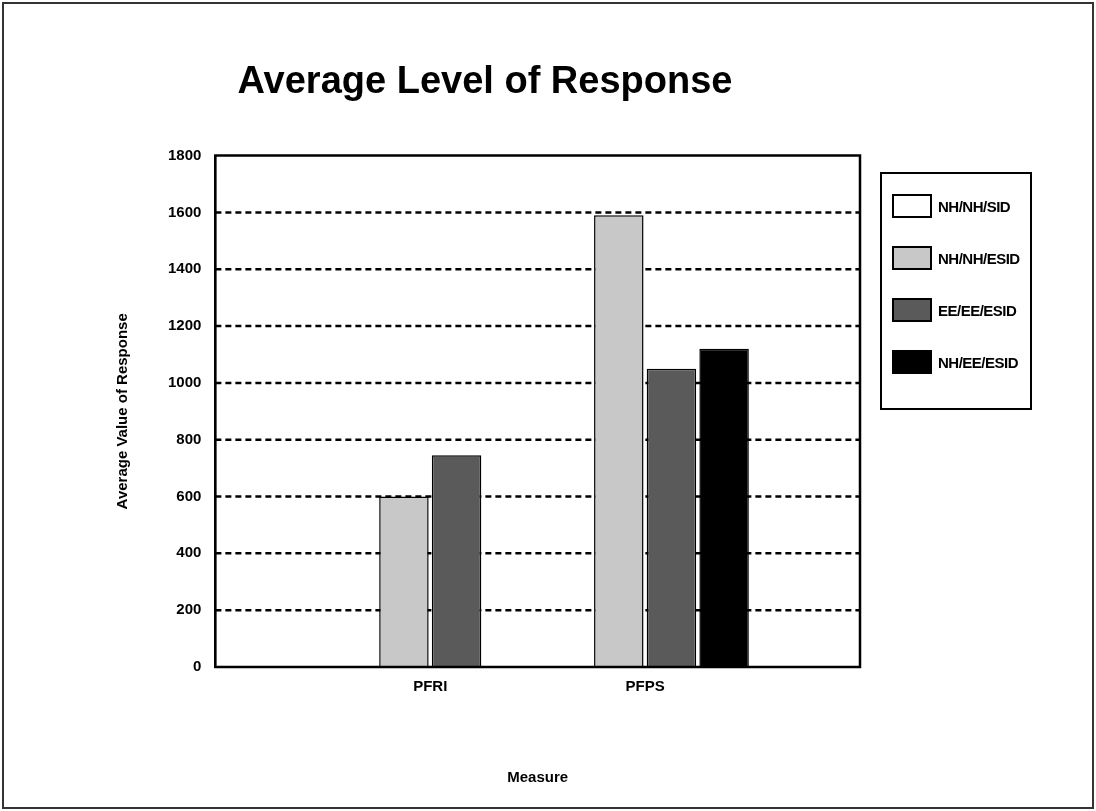  Describe the element at coordinates (485, 80) in the screenshot. I see `chart-title: Average Level of Response` at that location.